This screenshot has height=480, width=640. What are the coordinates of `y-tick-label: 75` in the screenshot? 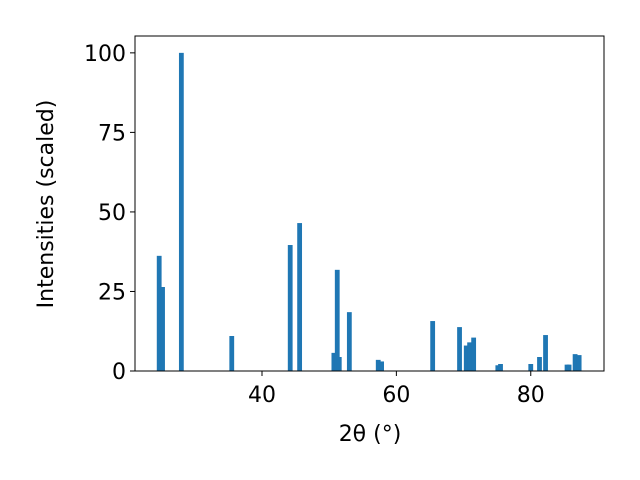 It's located at (112, 133).